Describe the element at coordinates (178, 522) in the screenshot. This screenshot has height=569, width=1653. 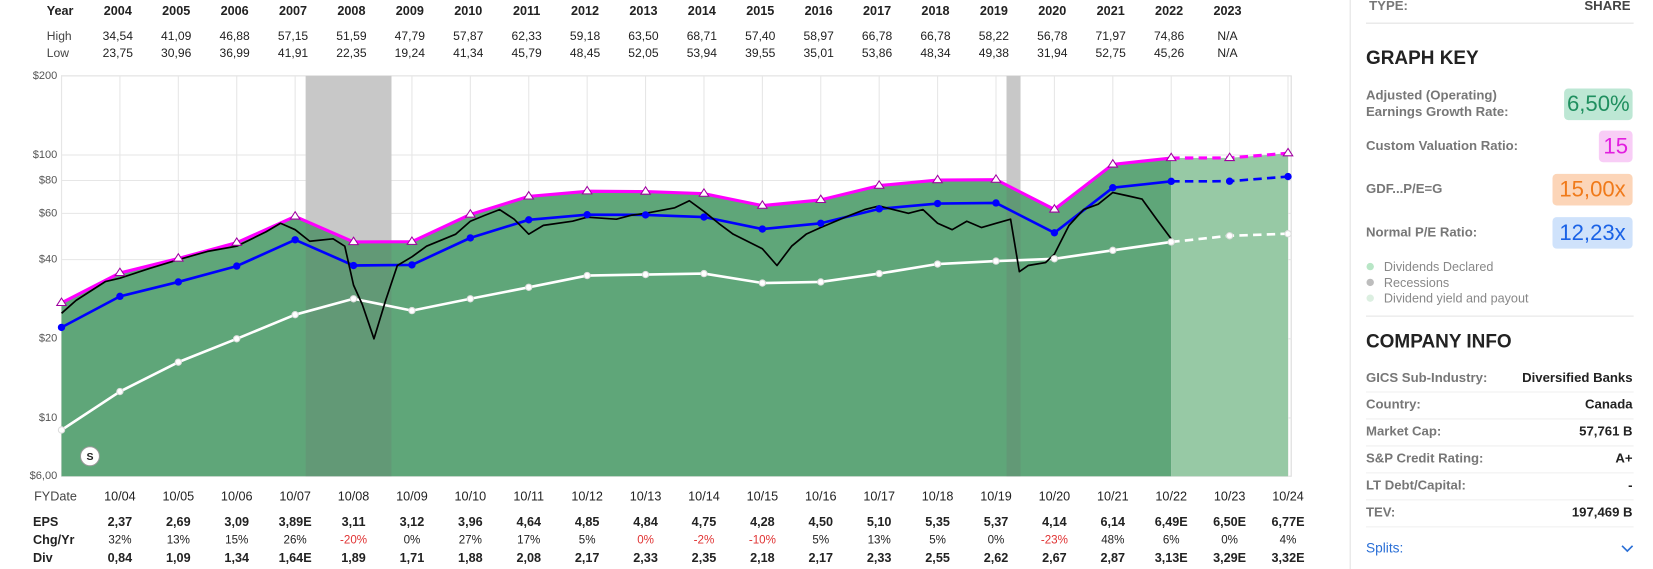
I see `table-cell: 2,69` at that location.